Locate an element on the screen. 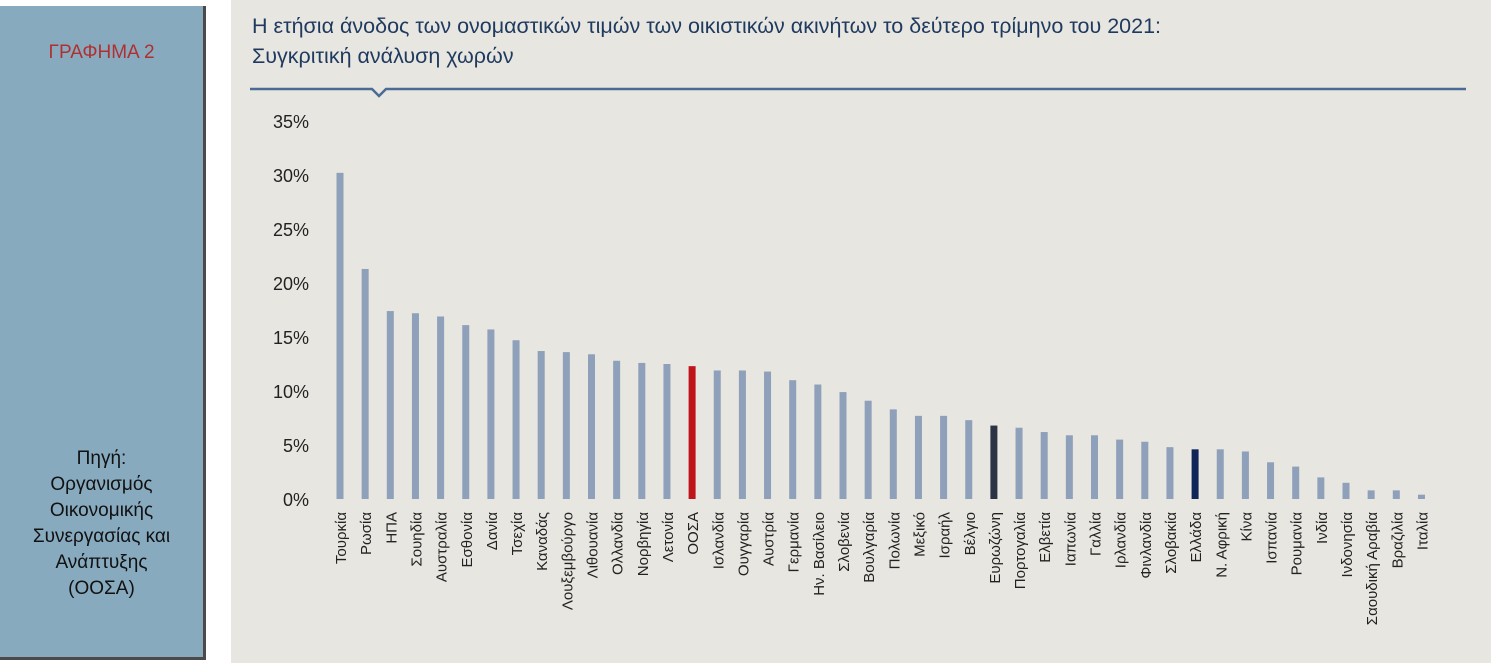  x-tick-label: Ισλανδία is located at coordinates (718, 541).